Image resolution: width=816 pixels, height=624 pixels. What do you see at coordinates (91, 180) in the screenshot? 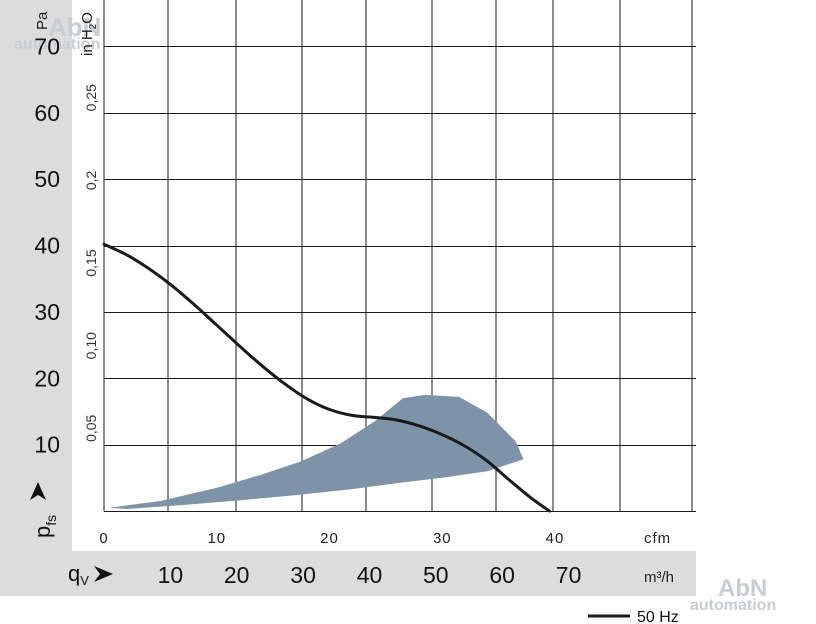
I see `y-right-tick-label: 0,2` at bounding box center [91, 180].